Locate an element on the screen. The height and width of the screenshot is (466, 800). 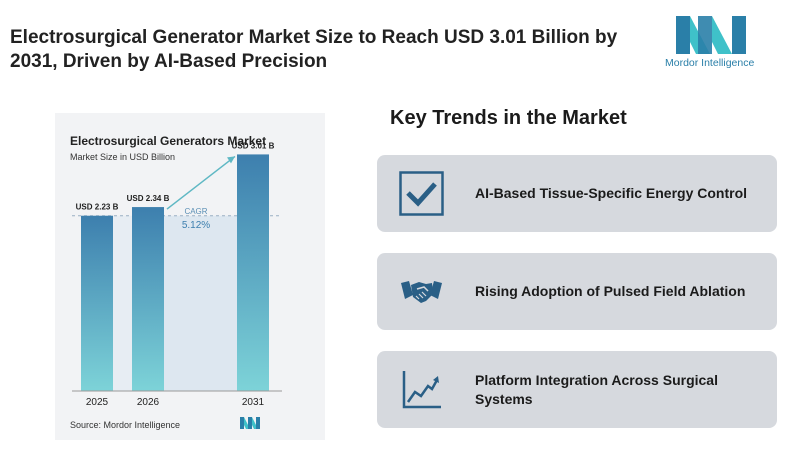
trend-card-pulsed-field: Rising Adoption of Pulsed Field Ablation is located at coordinates (577, 291).